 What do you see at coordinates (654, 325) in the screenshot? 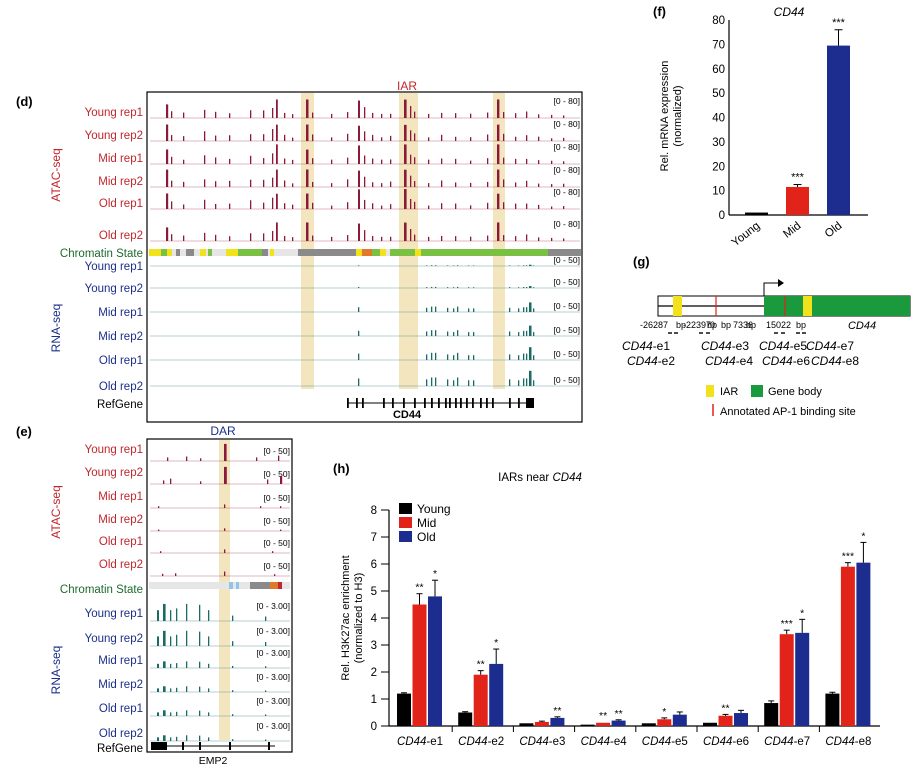
I see `panel-g-position-label: -26287` at bounding box center [654, 325].